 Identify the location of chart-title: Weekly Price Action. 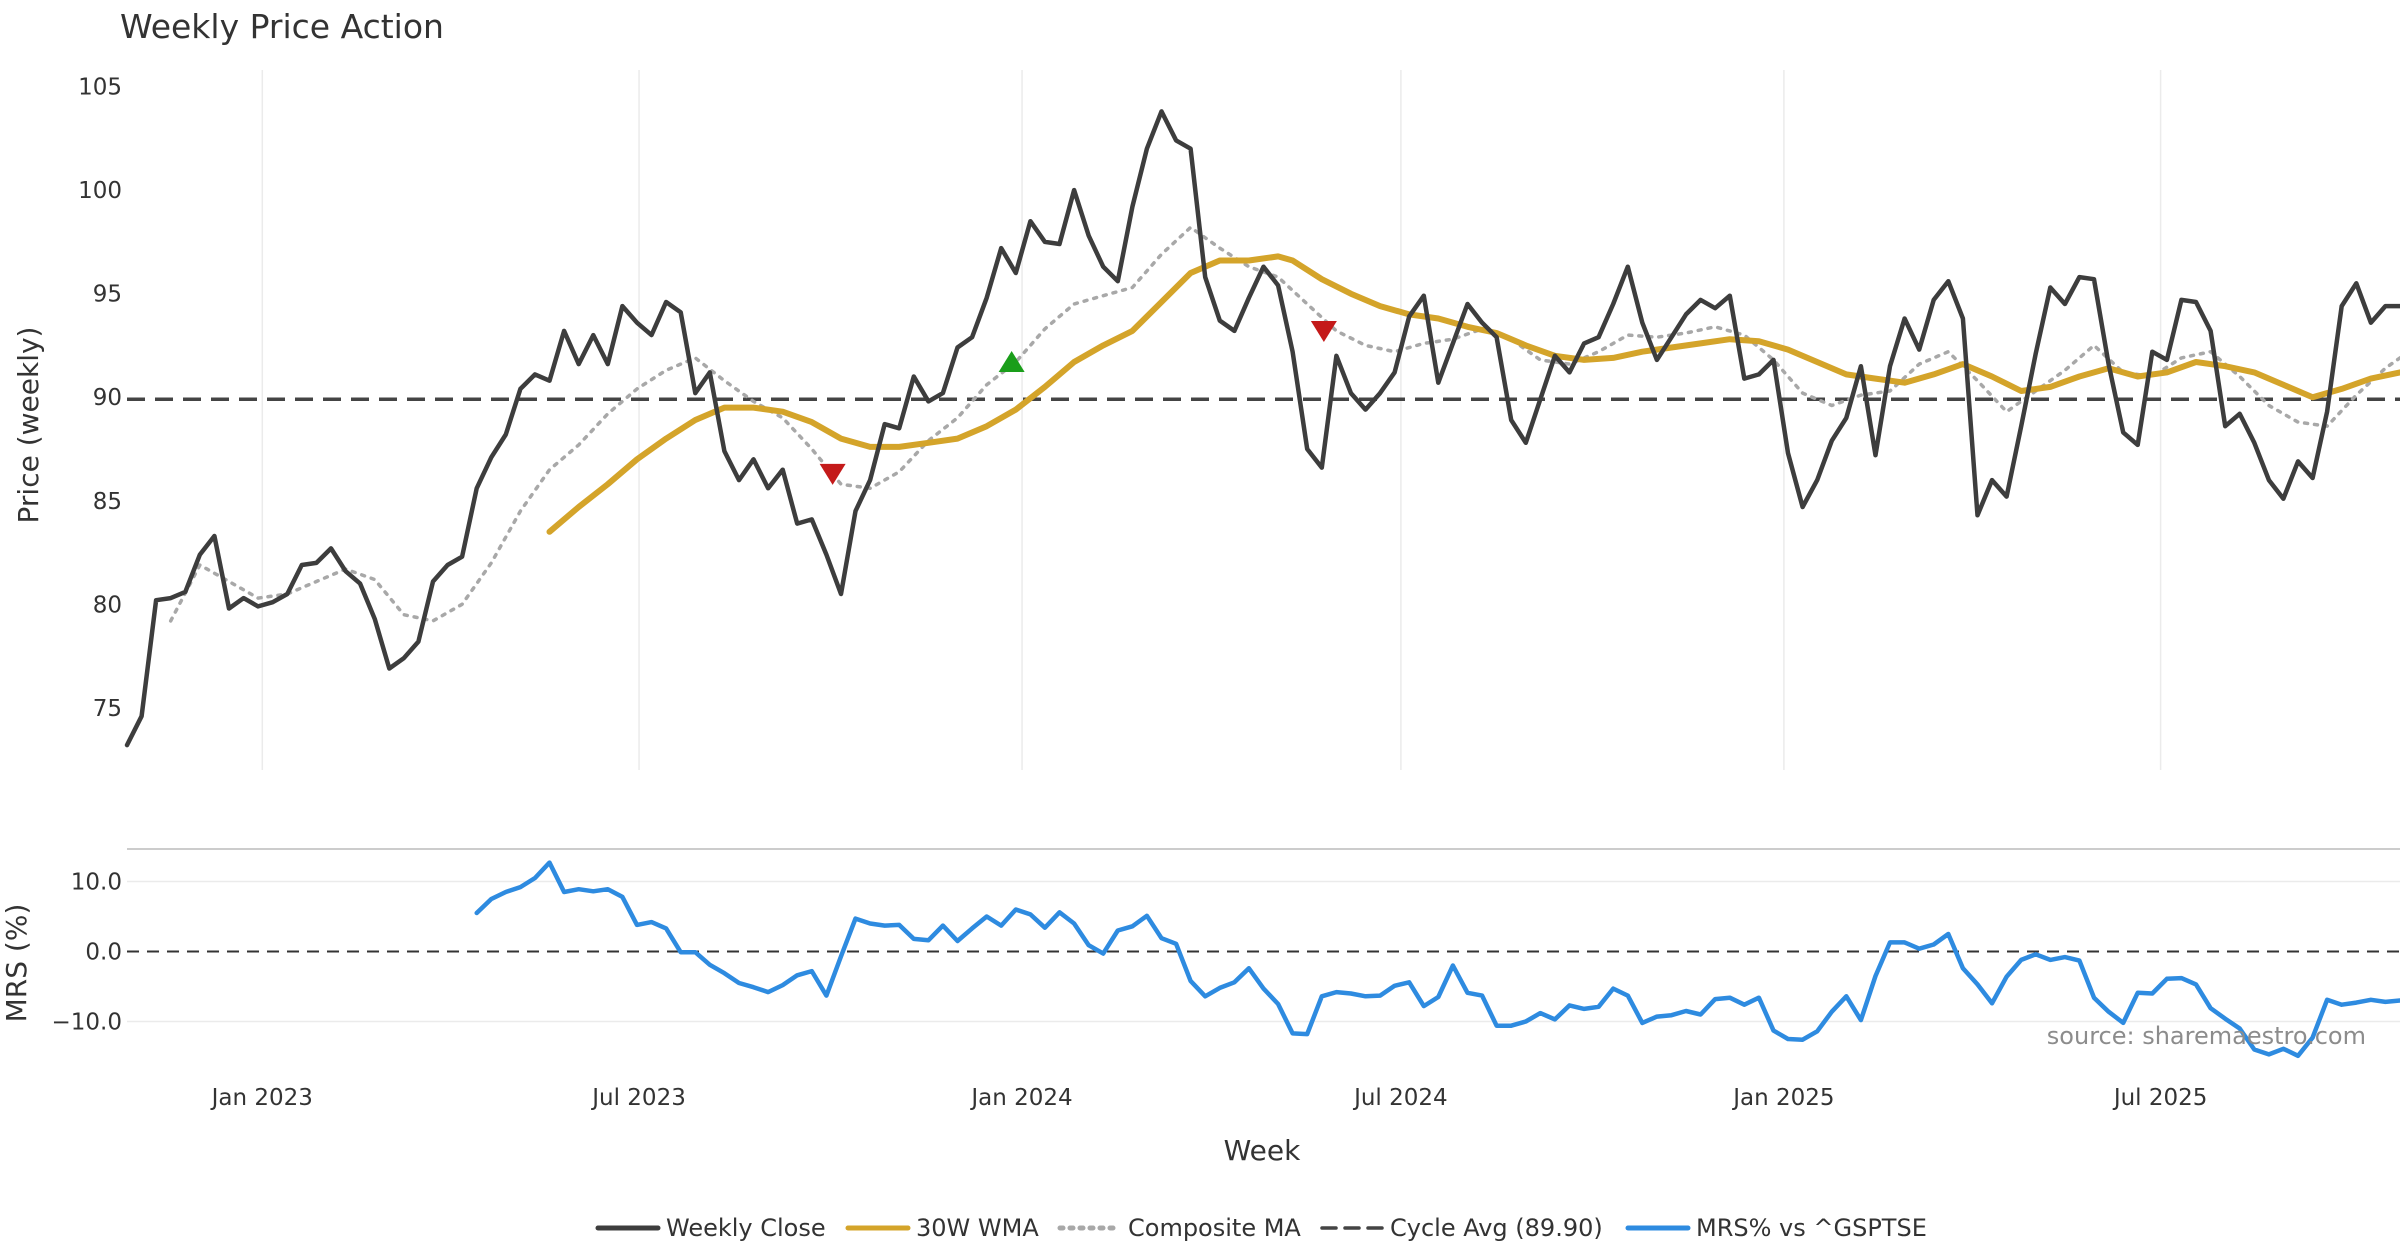
(282, 26).